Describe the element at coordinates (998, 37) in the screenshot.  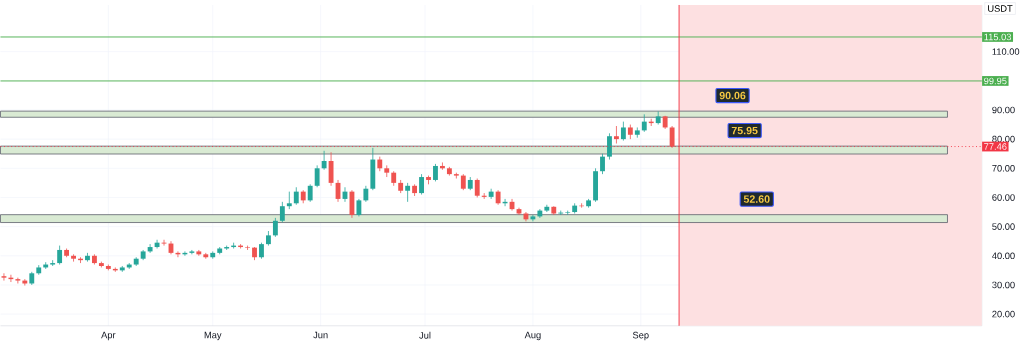
I see `ref-line-label: 115.03` at that location.